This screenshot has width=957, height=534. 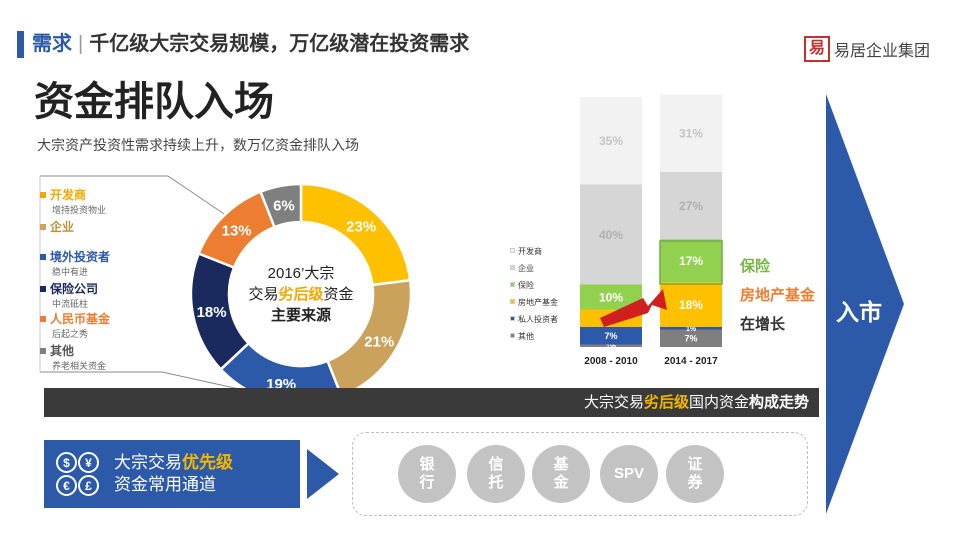 What do you see at coordinates (526, 251) in the screenshot?
I see `bar-legend-item: 开发商` at bounding box center [526, 251].